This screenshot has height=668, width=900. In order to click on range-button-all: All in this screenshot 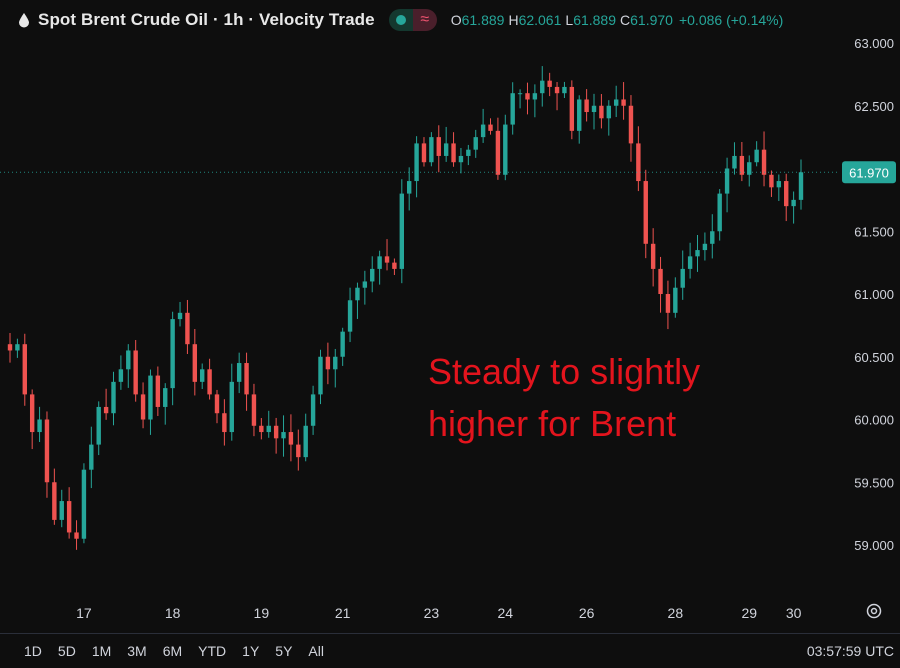, I will do `click(316, 651)`.